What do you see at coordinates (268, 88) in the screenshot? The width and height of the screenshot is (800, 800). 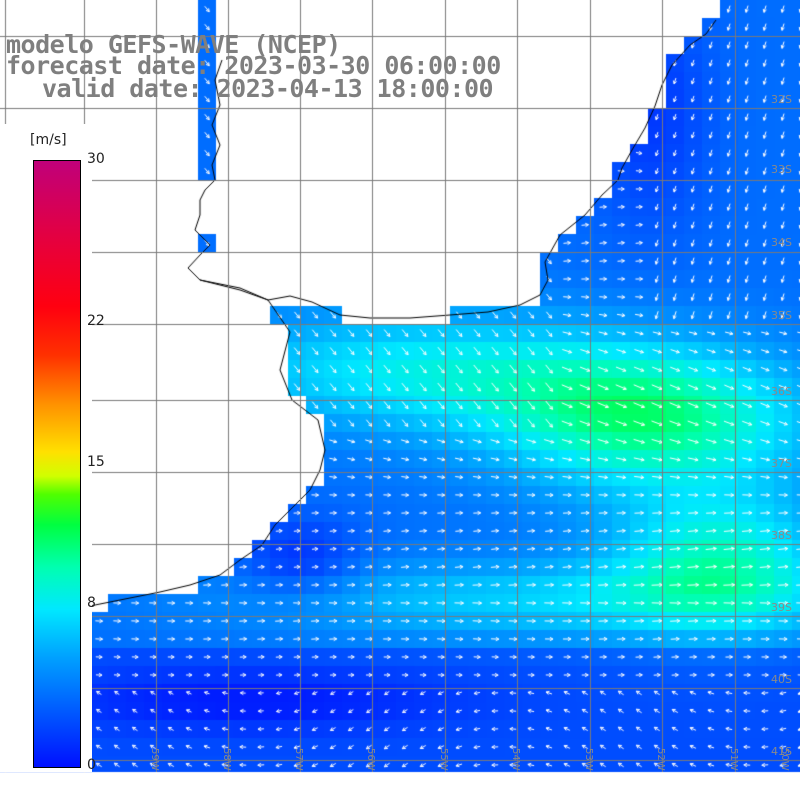 I see `valid-date: valid date: 2023-04-13 18:00:00` at bounding box center [268, 88].